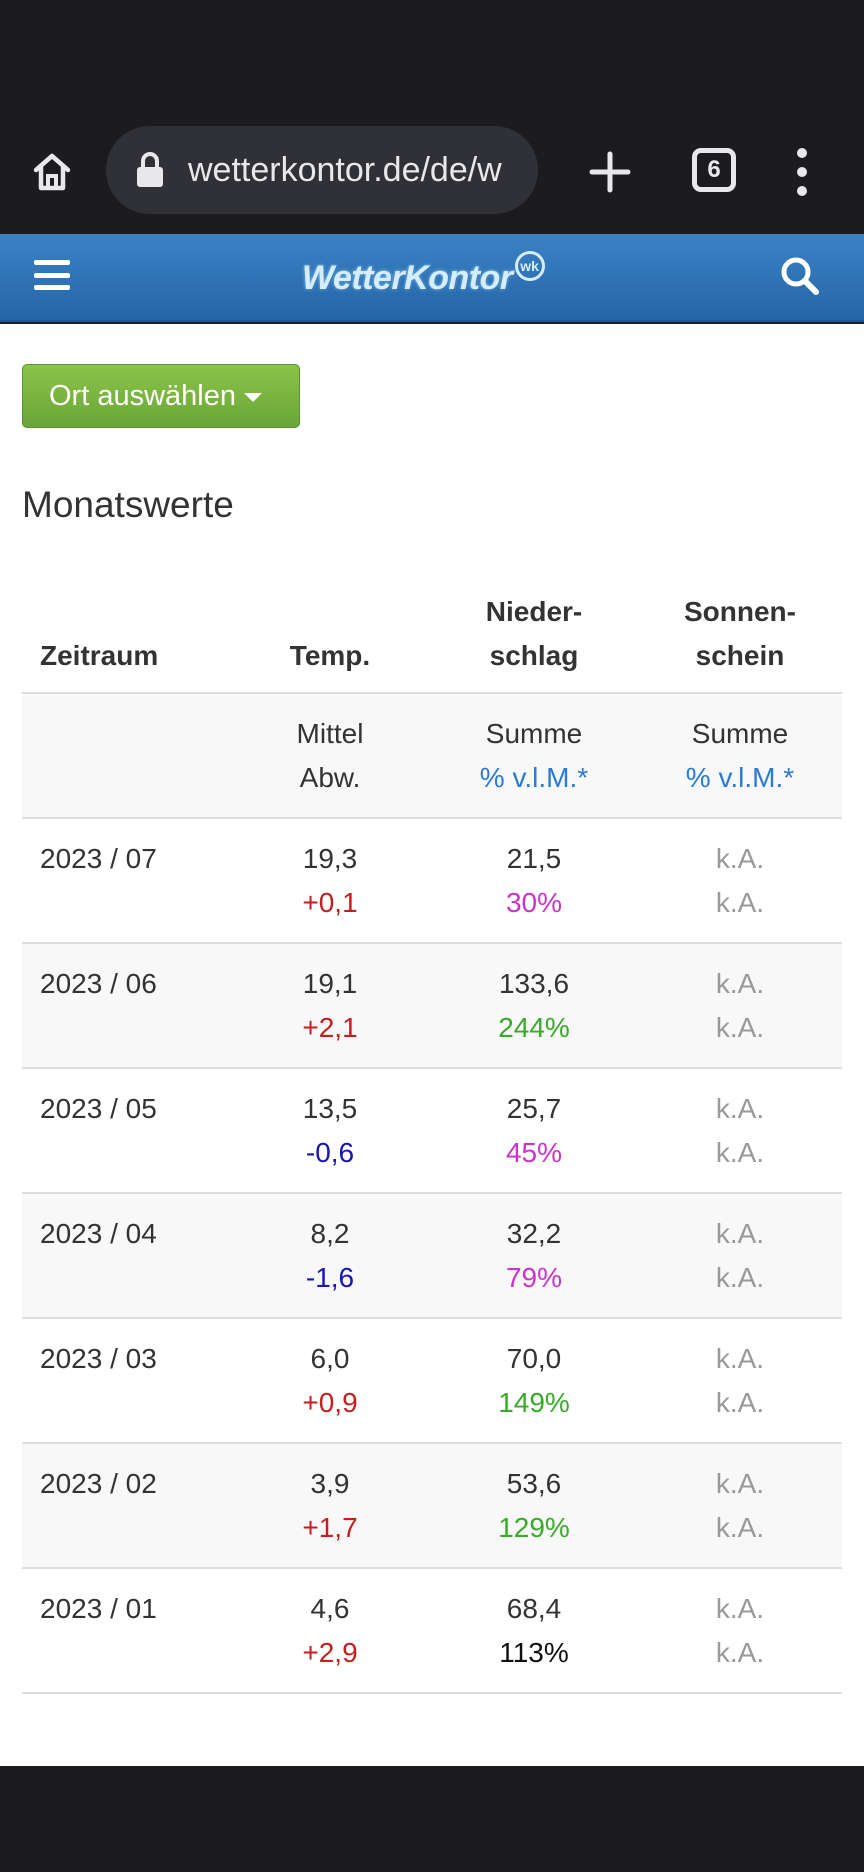  What do you see at coordinates (534, 858) in the screenshot?
I see `precip-sum: 21,5` at bounding box center [534, 858].